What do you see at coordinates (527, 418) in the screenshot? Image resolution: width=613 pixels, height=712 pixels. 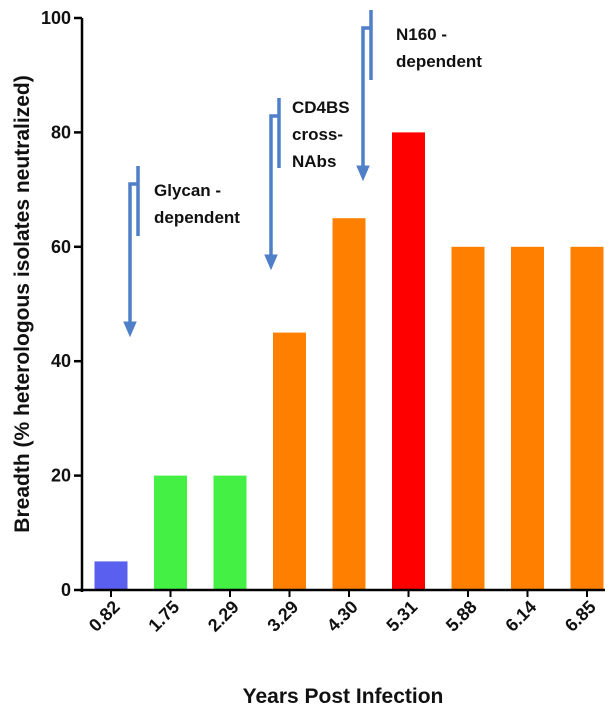 I see `bar-6.14` at bounding box center [527, 418].